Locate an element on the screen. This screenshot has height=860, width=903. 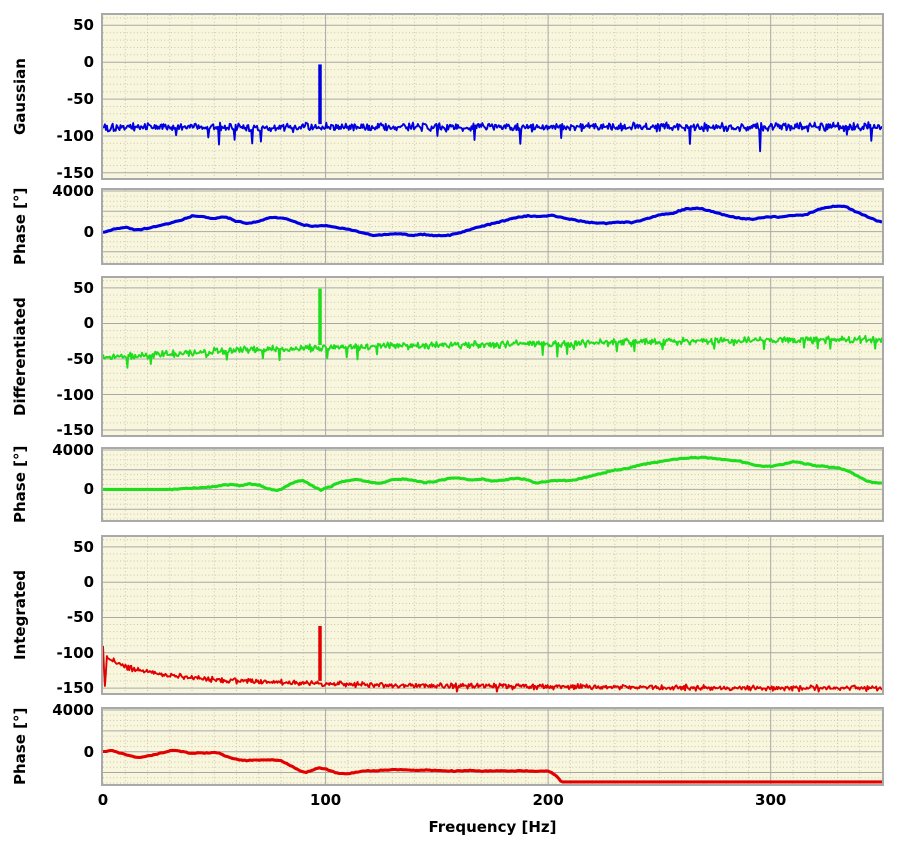
x-tick-label: 200 is located at coordinates (548, 800).